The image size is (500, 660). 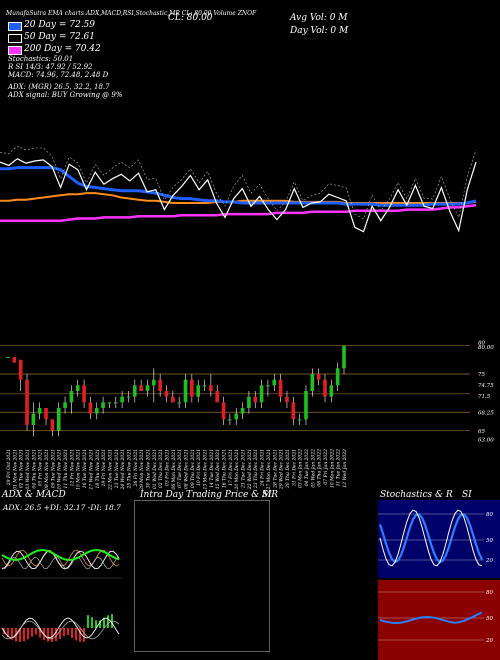 What do you see at coordinates (238, 186) in the screenshot?
I see `series-line-ma20` at bounding box center [238, 186].